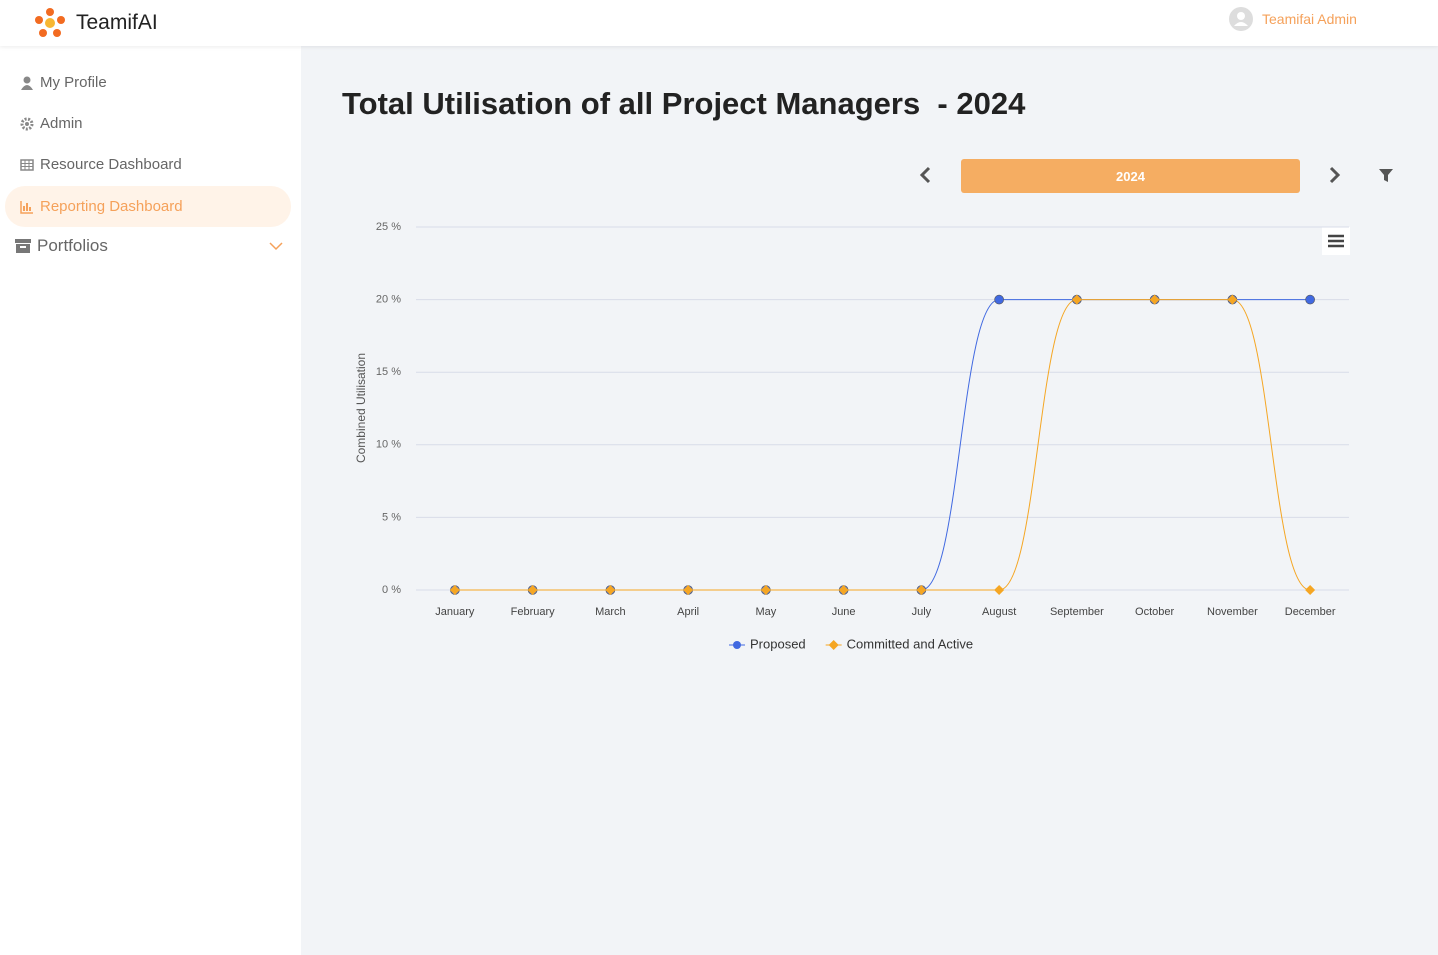 Image resolution: width=1438 pixels, height=955 pixels. Describe the element at coordinates (1334, 175) in the screenshot. I see `next-year` at that location.